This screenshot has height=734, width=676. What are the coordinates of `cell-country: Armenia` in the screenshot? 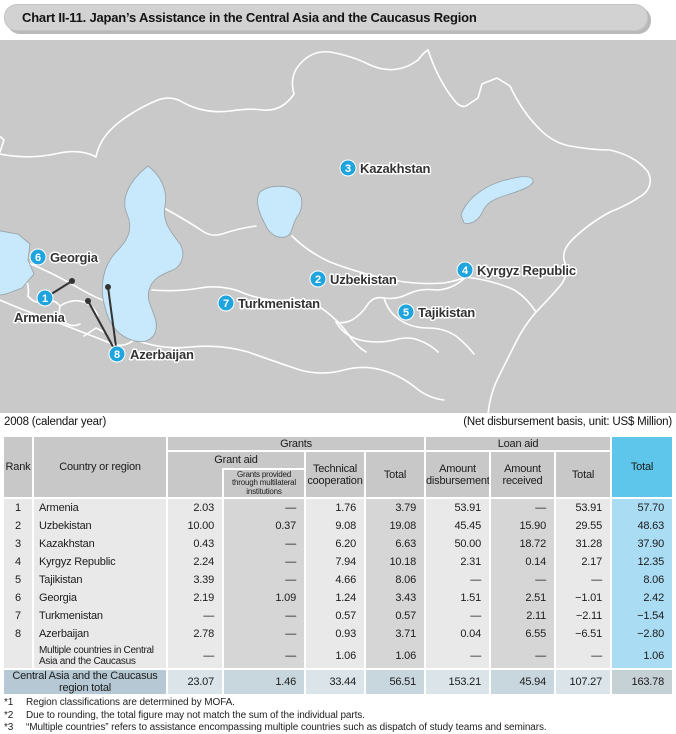 It's located at (101, 508).